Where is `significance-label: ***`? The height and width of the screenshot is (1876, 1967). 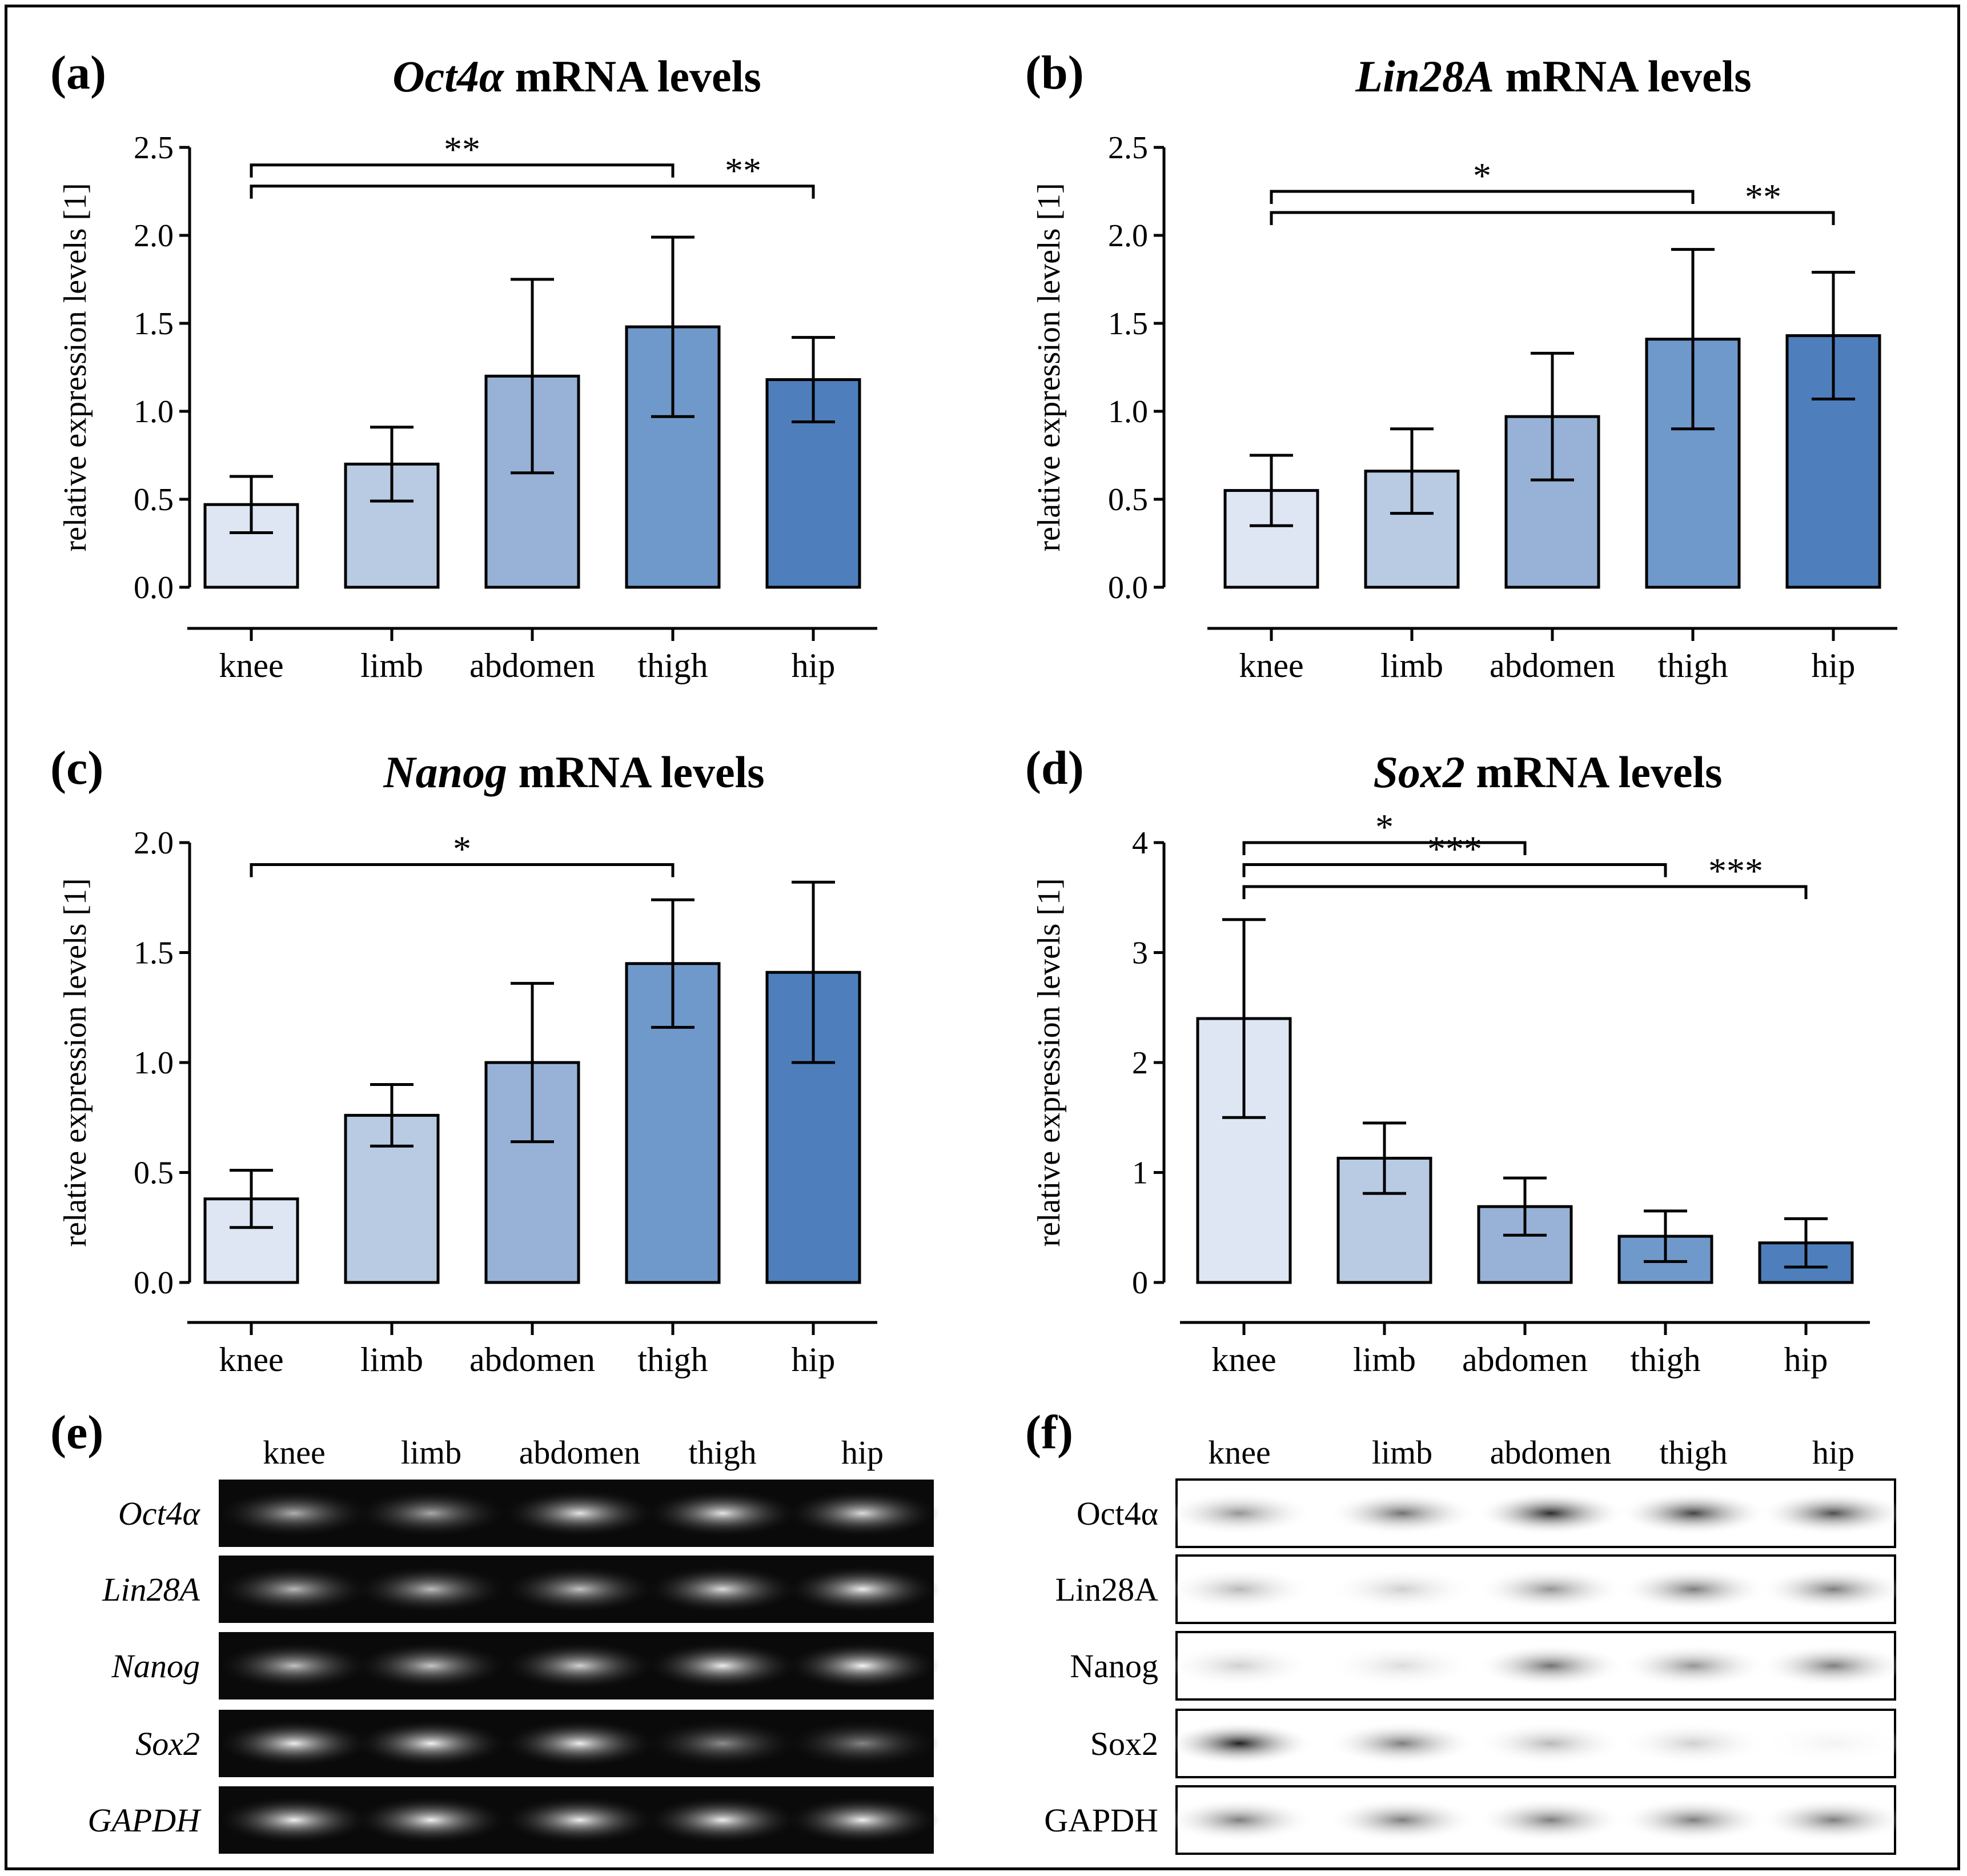
significance-label: *** is located at coordinates (1454, 849).